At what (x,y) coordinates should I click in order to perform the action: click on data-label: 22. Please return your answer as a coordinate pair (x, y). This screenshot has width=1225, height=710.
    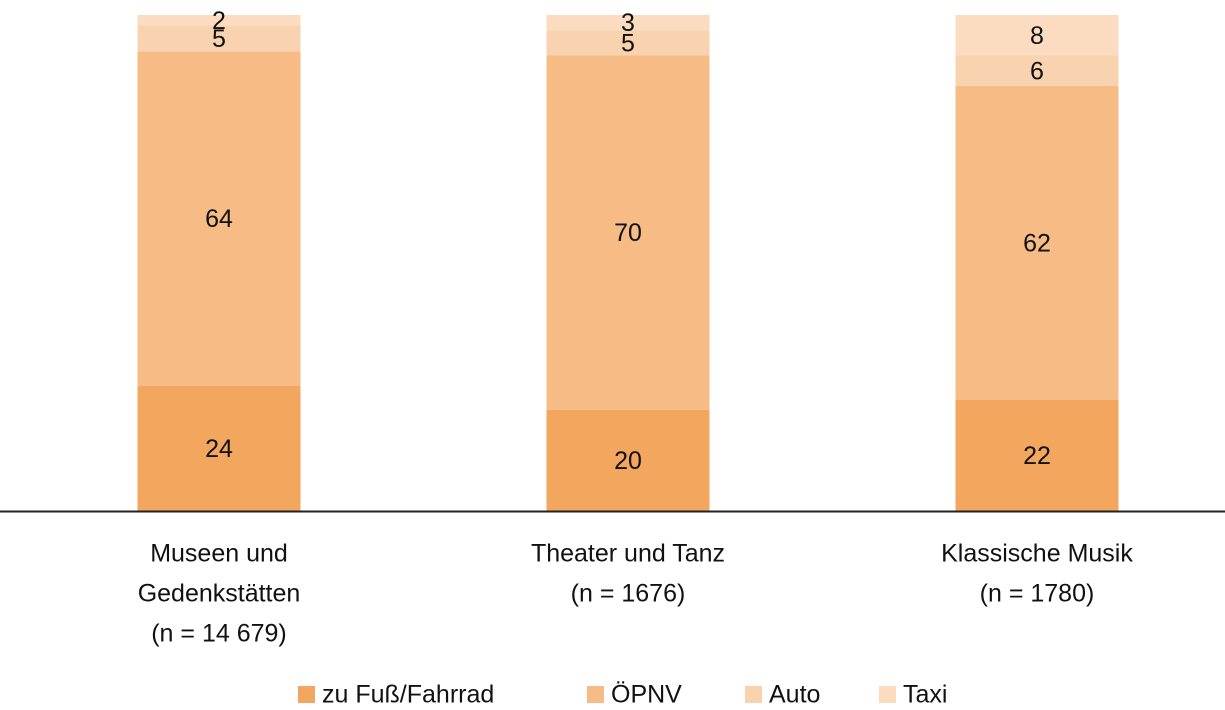
    Looking at the image, I should click on (1037, 456).